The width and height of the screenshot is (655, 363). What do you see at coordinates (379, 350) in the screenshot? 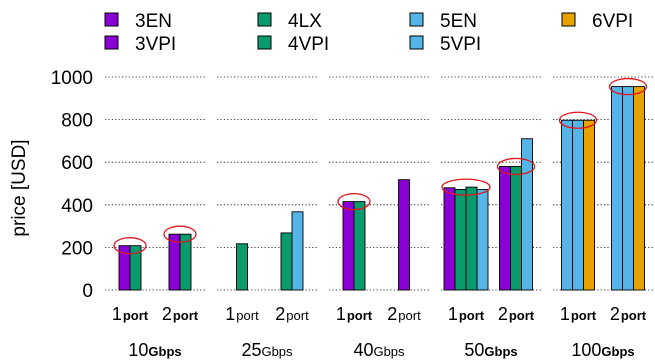
I see `speed-label-40gbps: 40Gbps` at bounding box center [379, 350].